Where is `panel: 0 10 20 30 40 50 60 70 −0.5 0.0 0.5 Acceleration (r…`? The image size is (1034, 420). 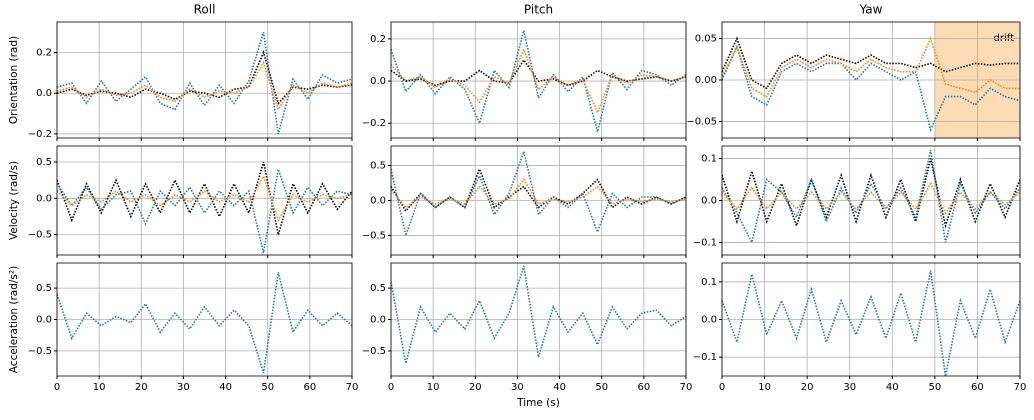
panel: 0 10 20 30 40 50 60 70 −0.5 0.0 0.5 Acceleration (r… is located at coordinates (183, 327).